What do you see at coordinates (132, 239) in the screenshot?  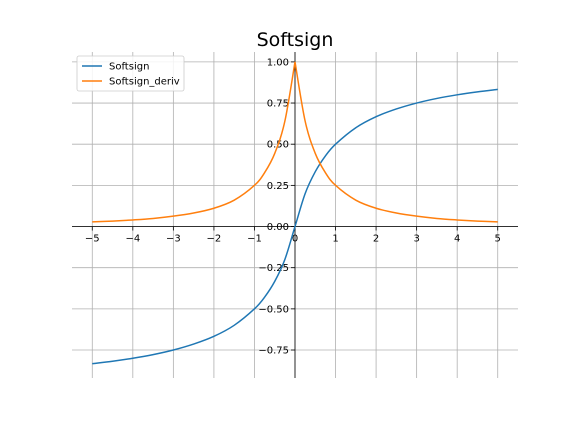 I see `x-tick-label: −4` at bounding box center [132, 239].